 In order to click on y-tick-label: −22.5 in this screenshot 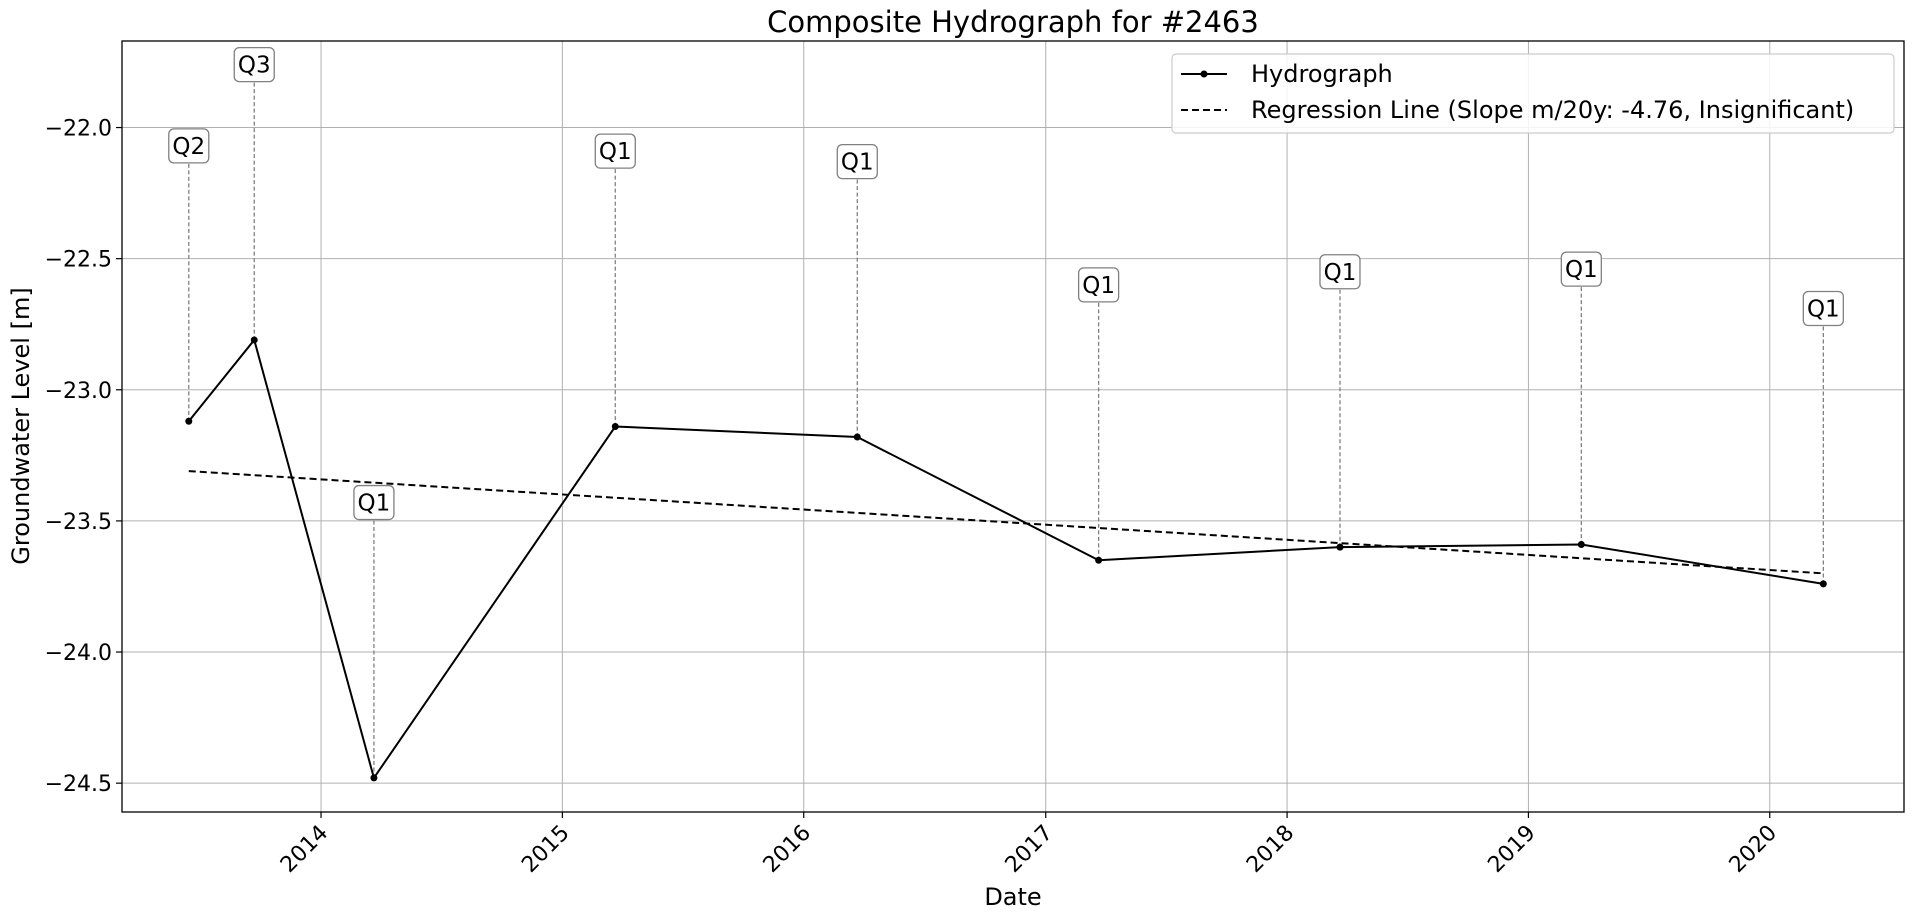, I will do `click(78, 260)`.